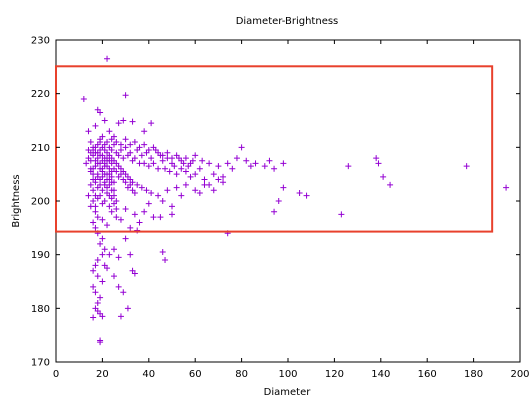 The height and width of the screenshot is (396, 532). I want to click on y-tick-label: 230, so click(40, 41).